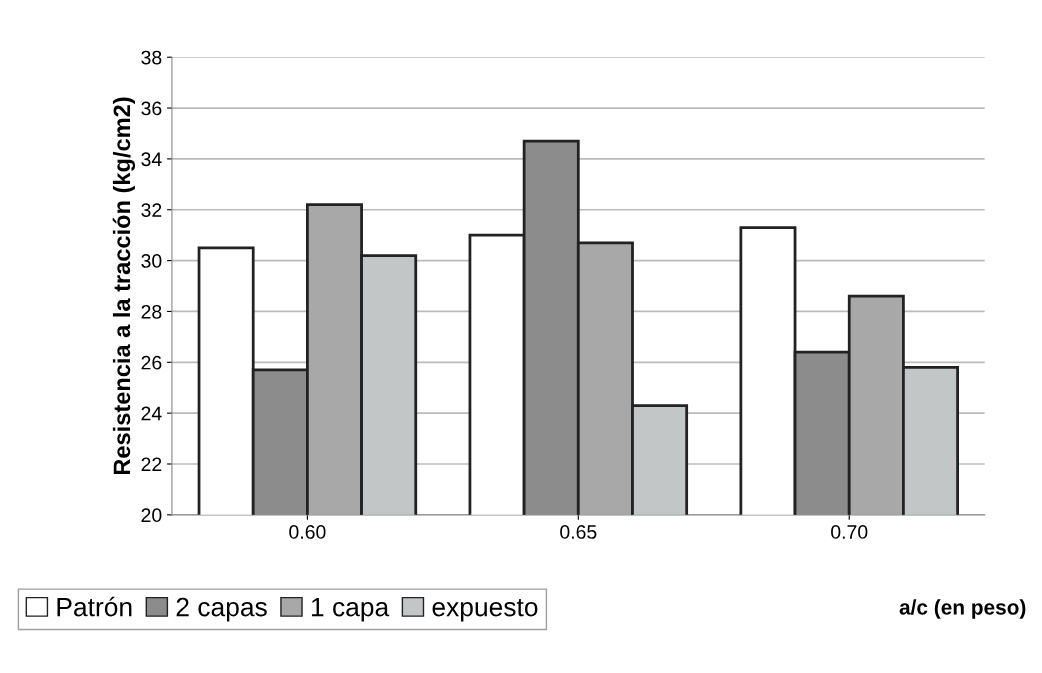 The width and height of the screenshot is (1042, 673). I want to click on y-tick-label: 20, so click(151, 515).